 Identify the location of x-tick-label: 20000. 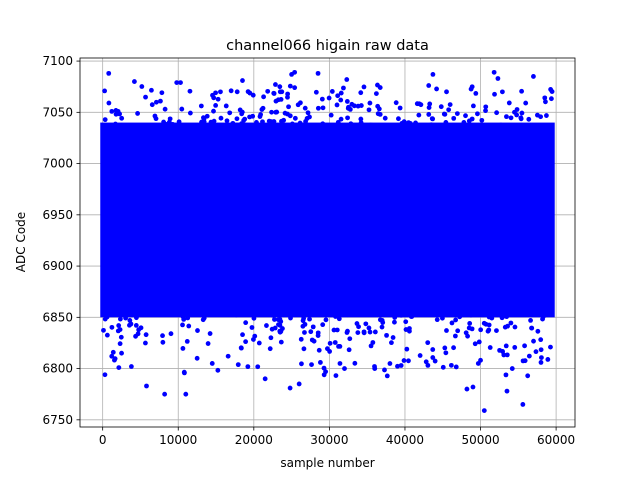
(254, 440).